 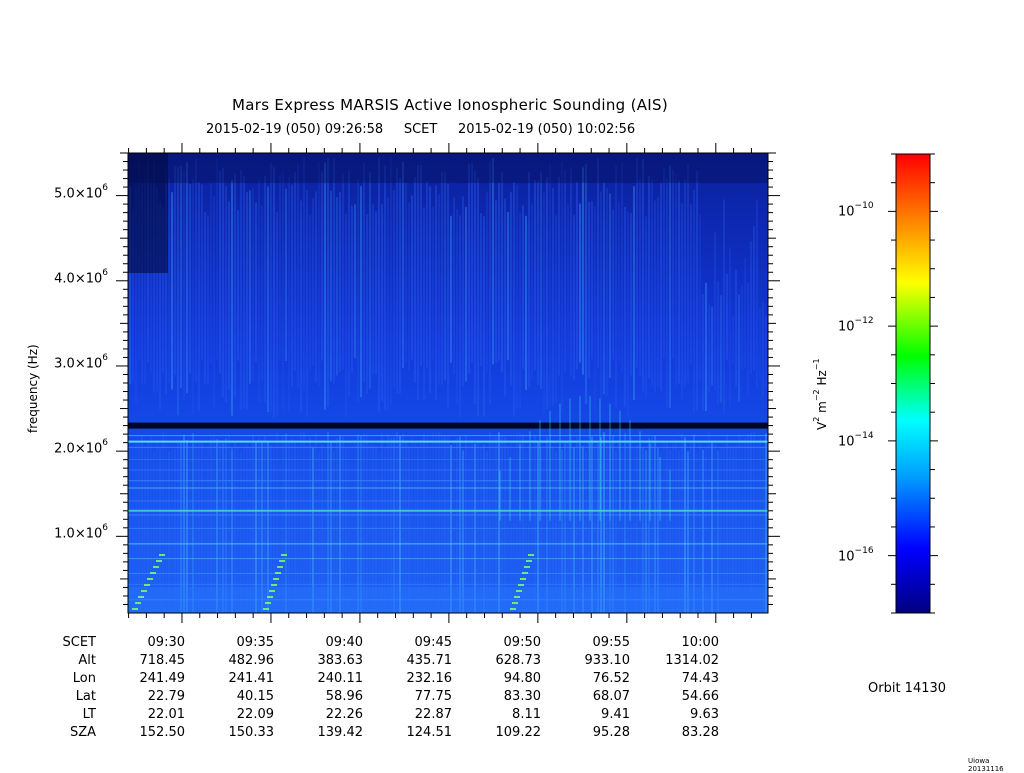 What do you see at coordinates (340, 678) in the screenshot?
I see `ephemeris-cell: 240.11` at bounding box center [340, 678].